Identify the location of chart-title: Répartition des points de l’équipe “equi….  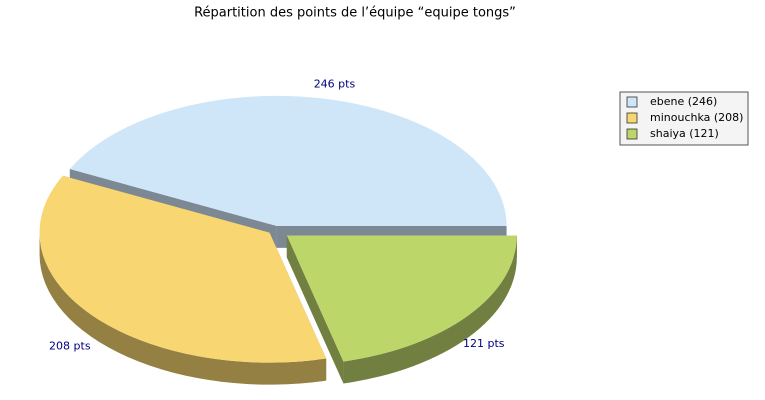
(355, 13).